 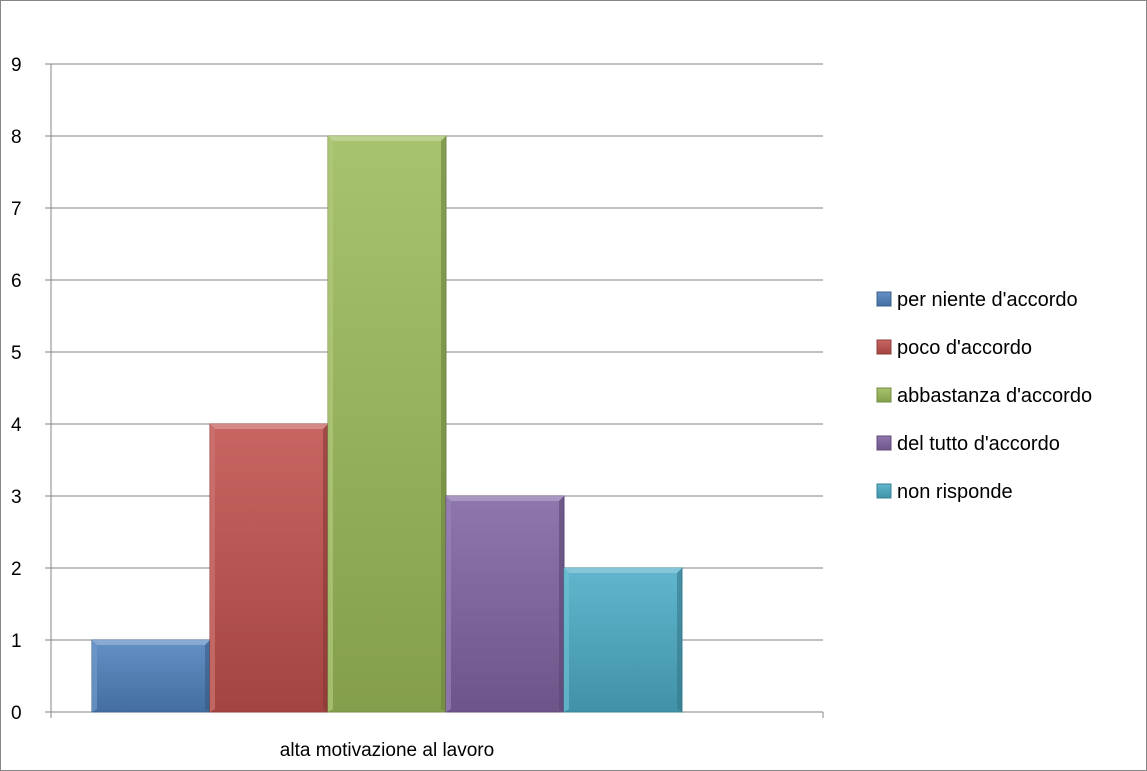 I want to click on legend-item-label: non risponde, so click(x=955, y=492).